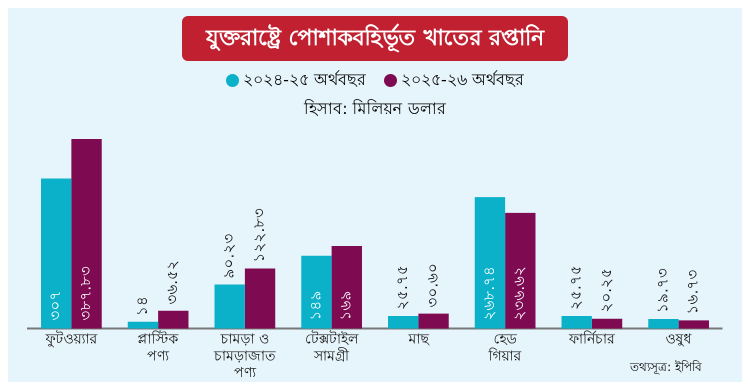  Describe the element at coordinates (605, 290) in the screenshot. I see `data-label: ২০.২৫` at that location.